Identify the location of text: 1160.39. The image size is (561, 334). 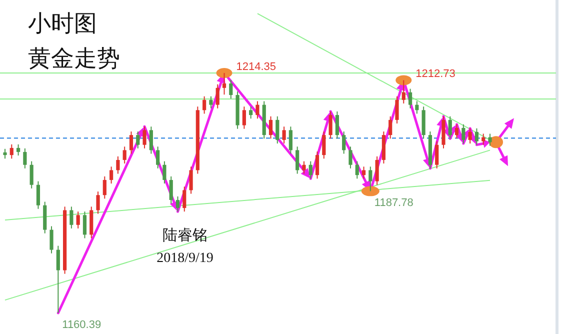
(82, 325).